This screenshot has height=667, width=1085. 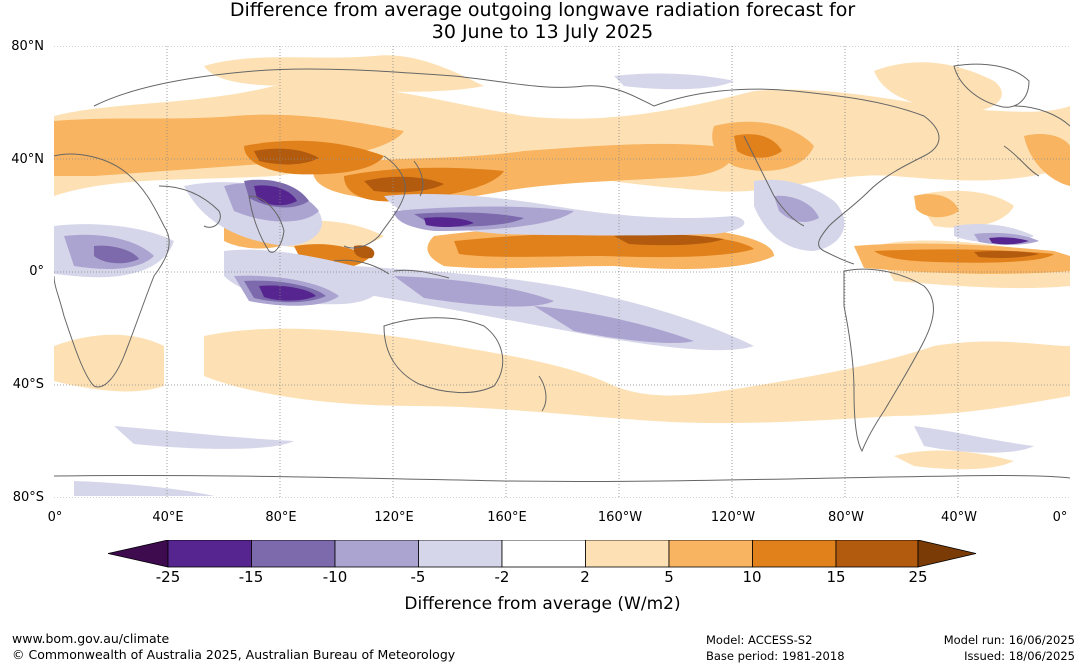 What do you see at coordinates (836, 577) in the screenshot?
I see `colorbar-tick: 15` at bounding box center [836, 577].